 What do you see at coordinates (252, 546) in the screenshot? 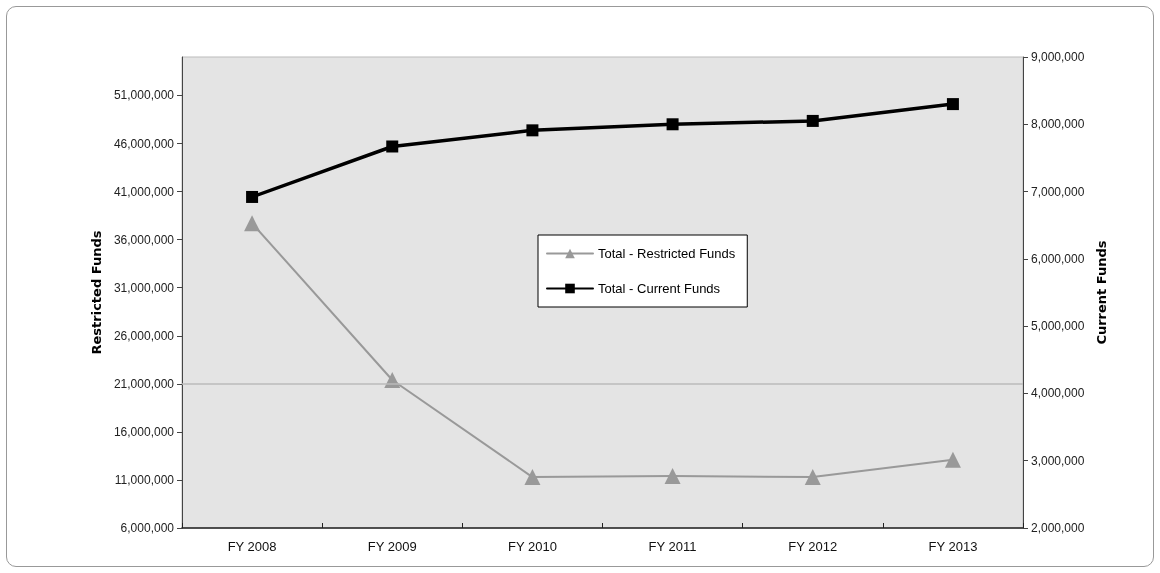
I see `x-tick-label: FY 2008` at bounding box center [252, 546].